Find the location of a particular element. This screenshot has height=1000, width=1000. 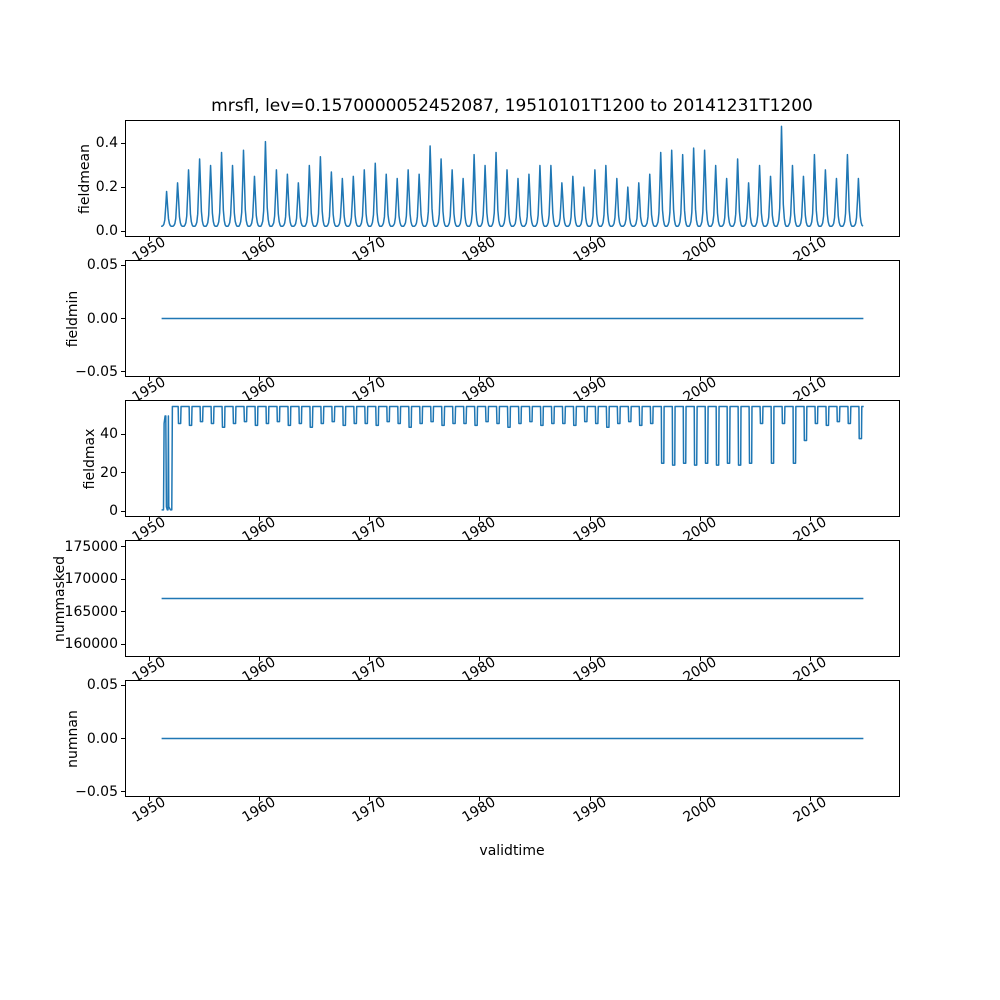

y-tick-label: 0.0 is located at coordinates (106, 231).